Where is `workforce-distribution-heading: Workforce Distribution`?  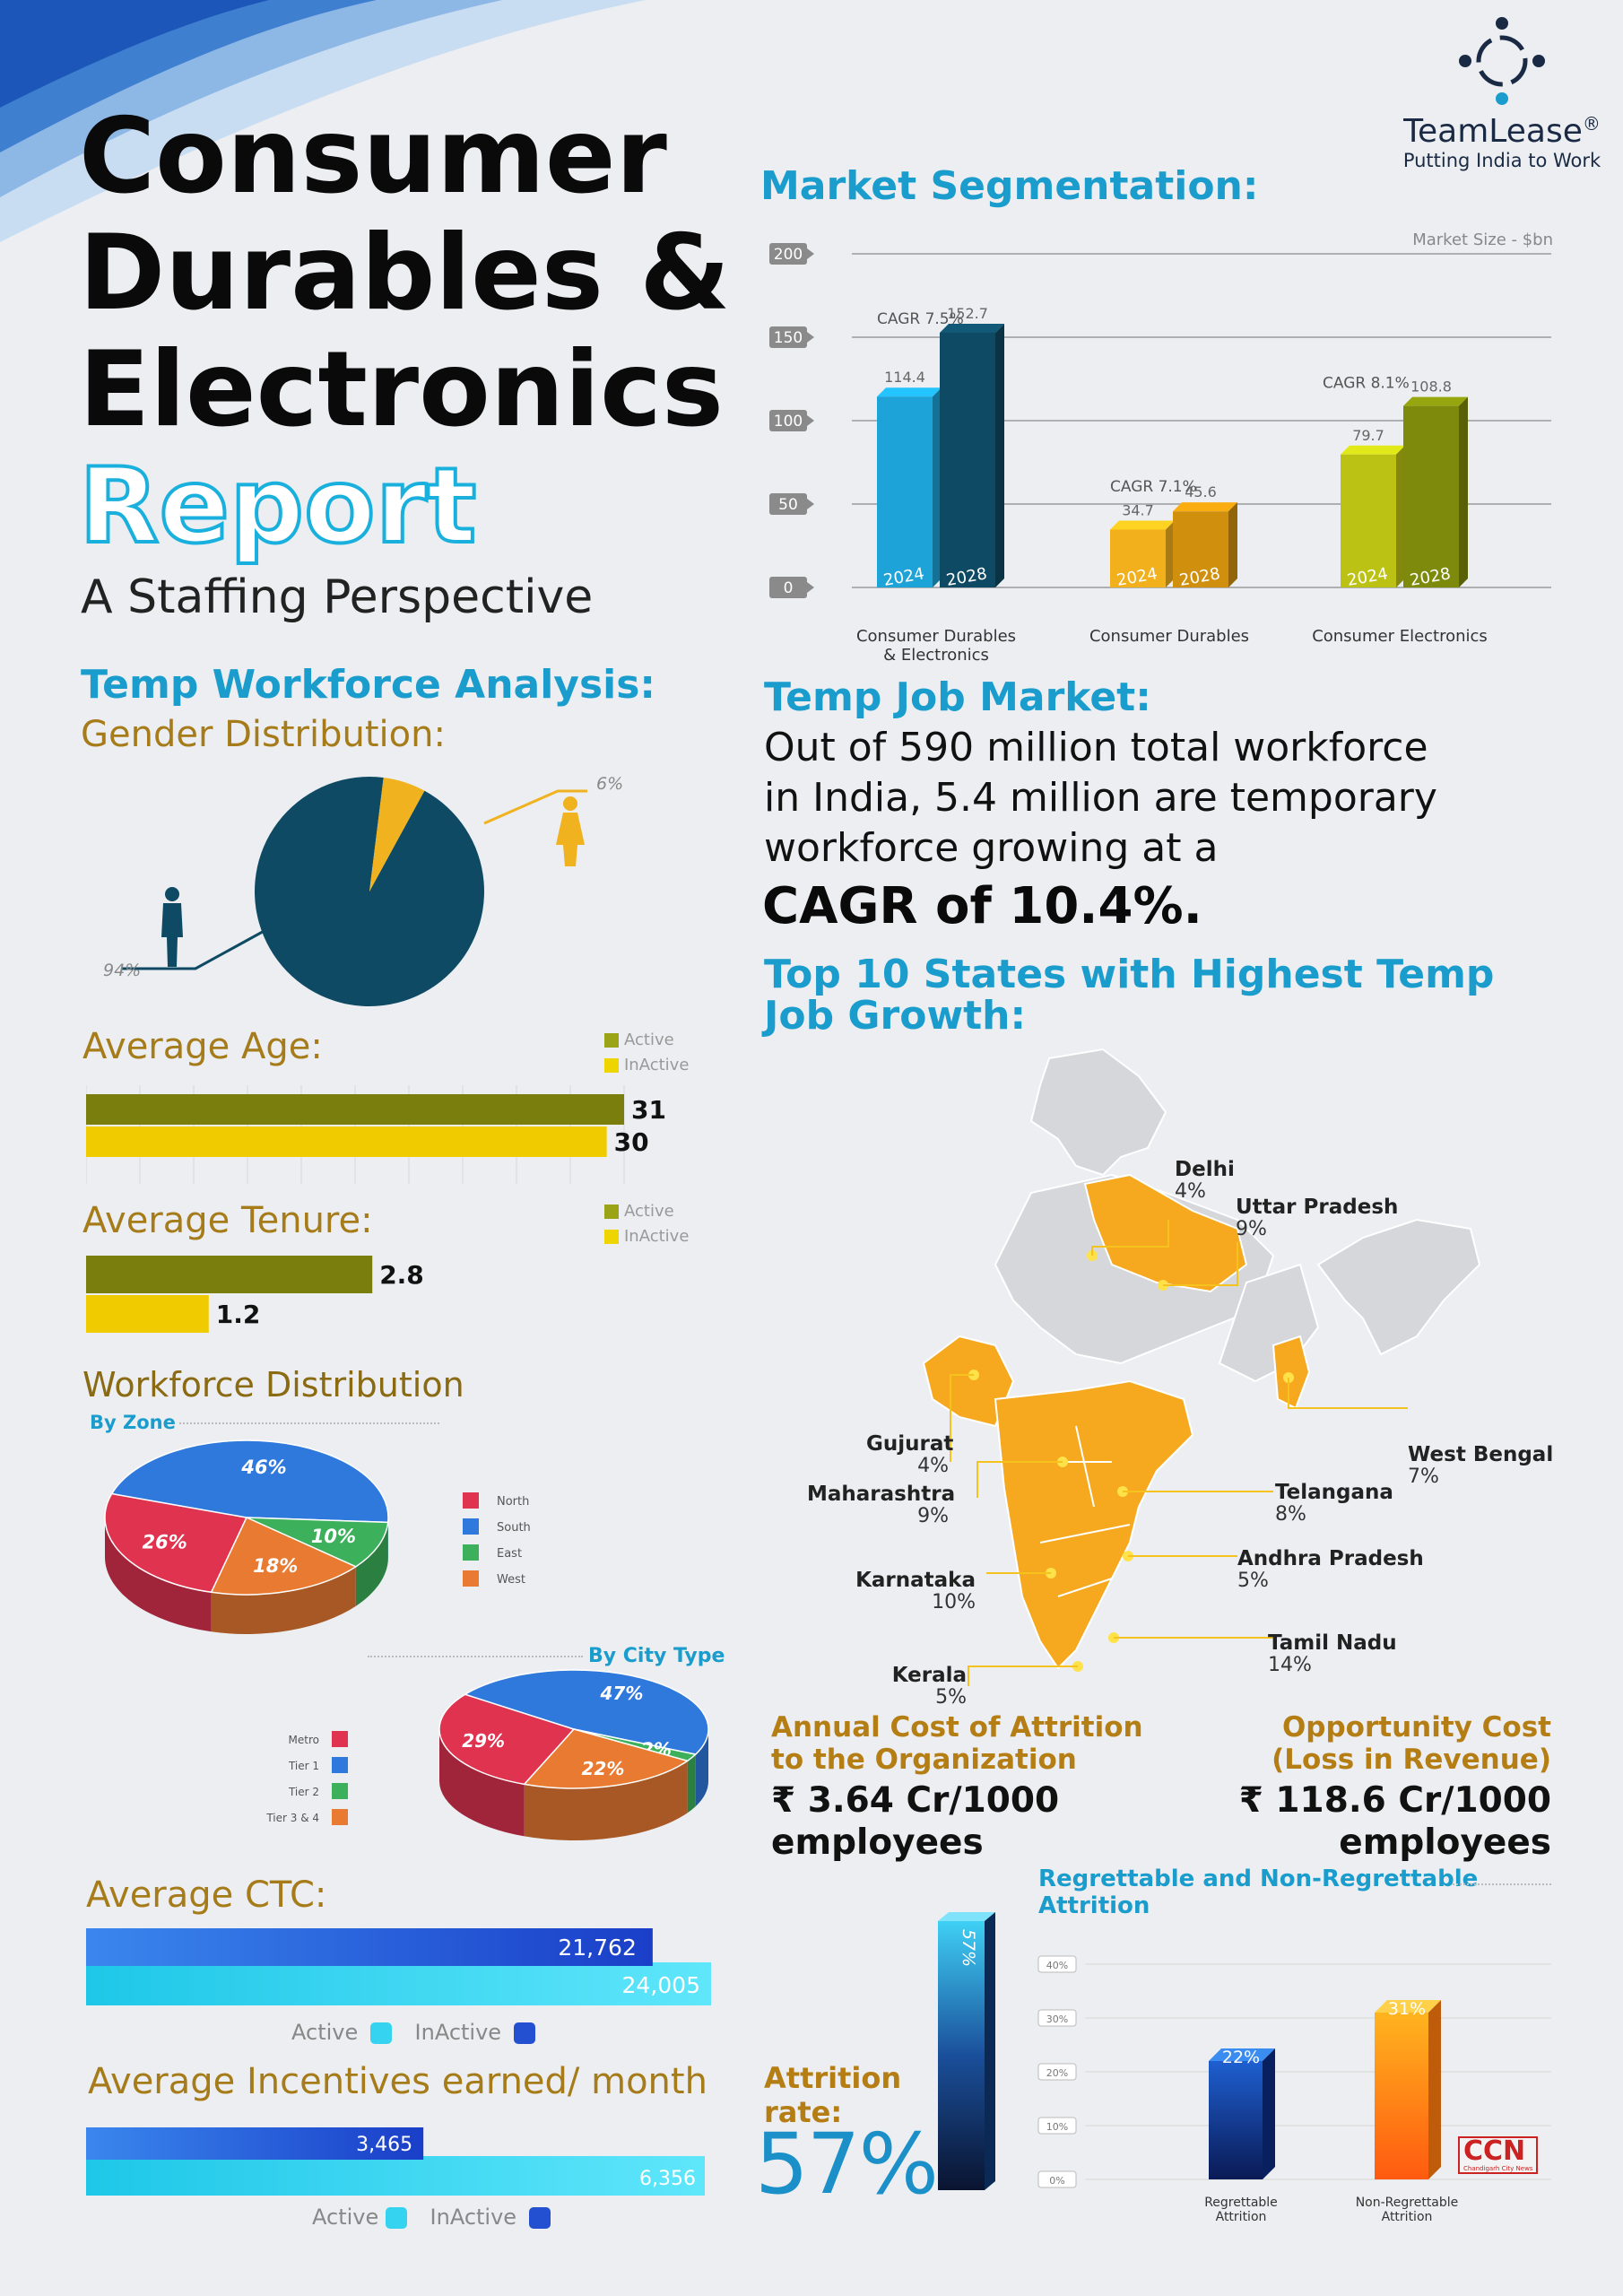
workforce-distribution-heading: Workforce Distribution is located at coordinates (273, 1385).